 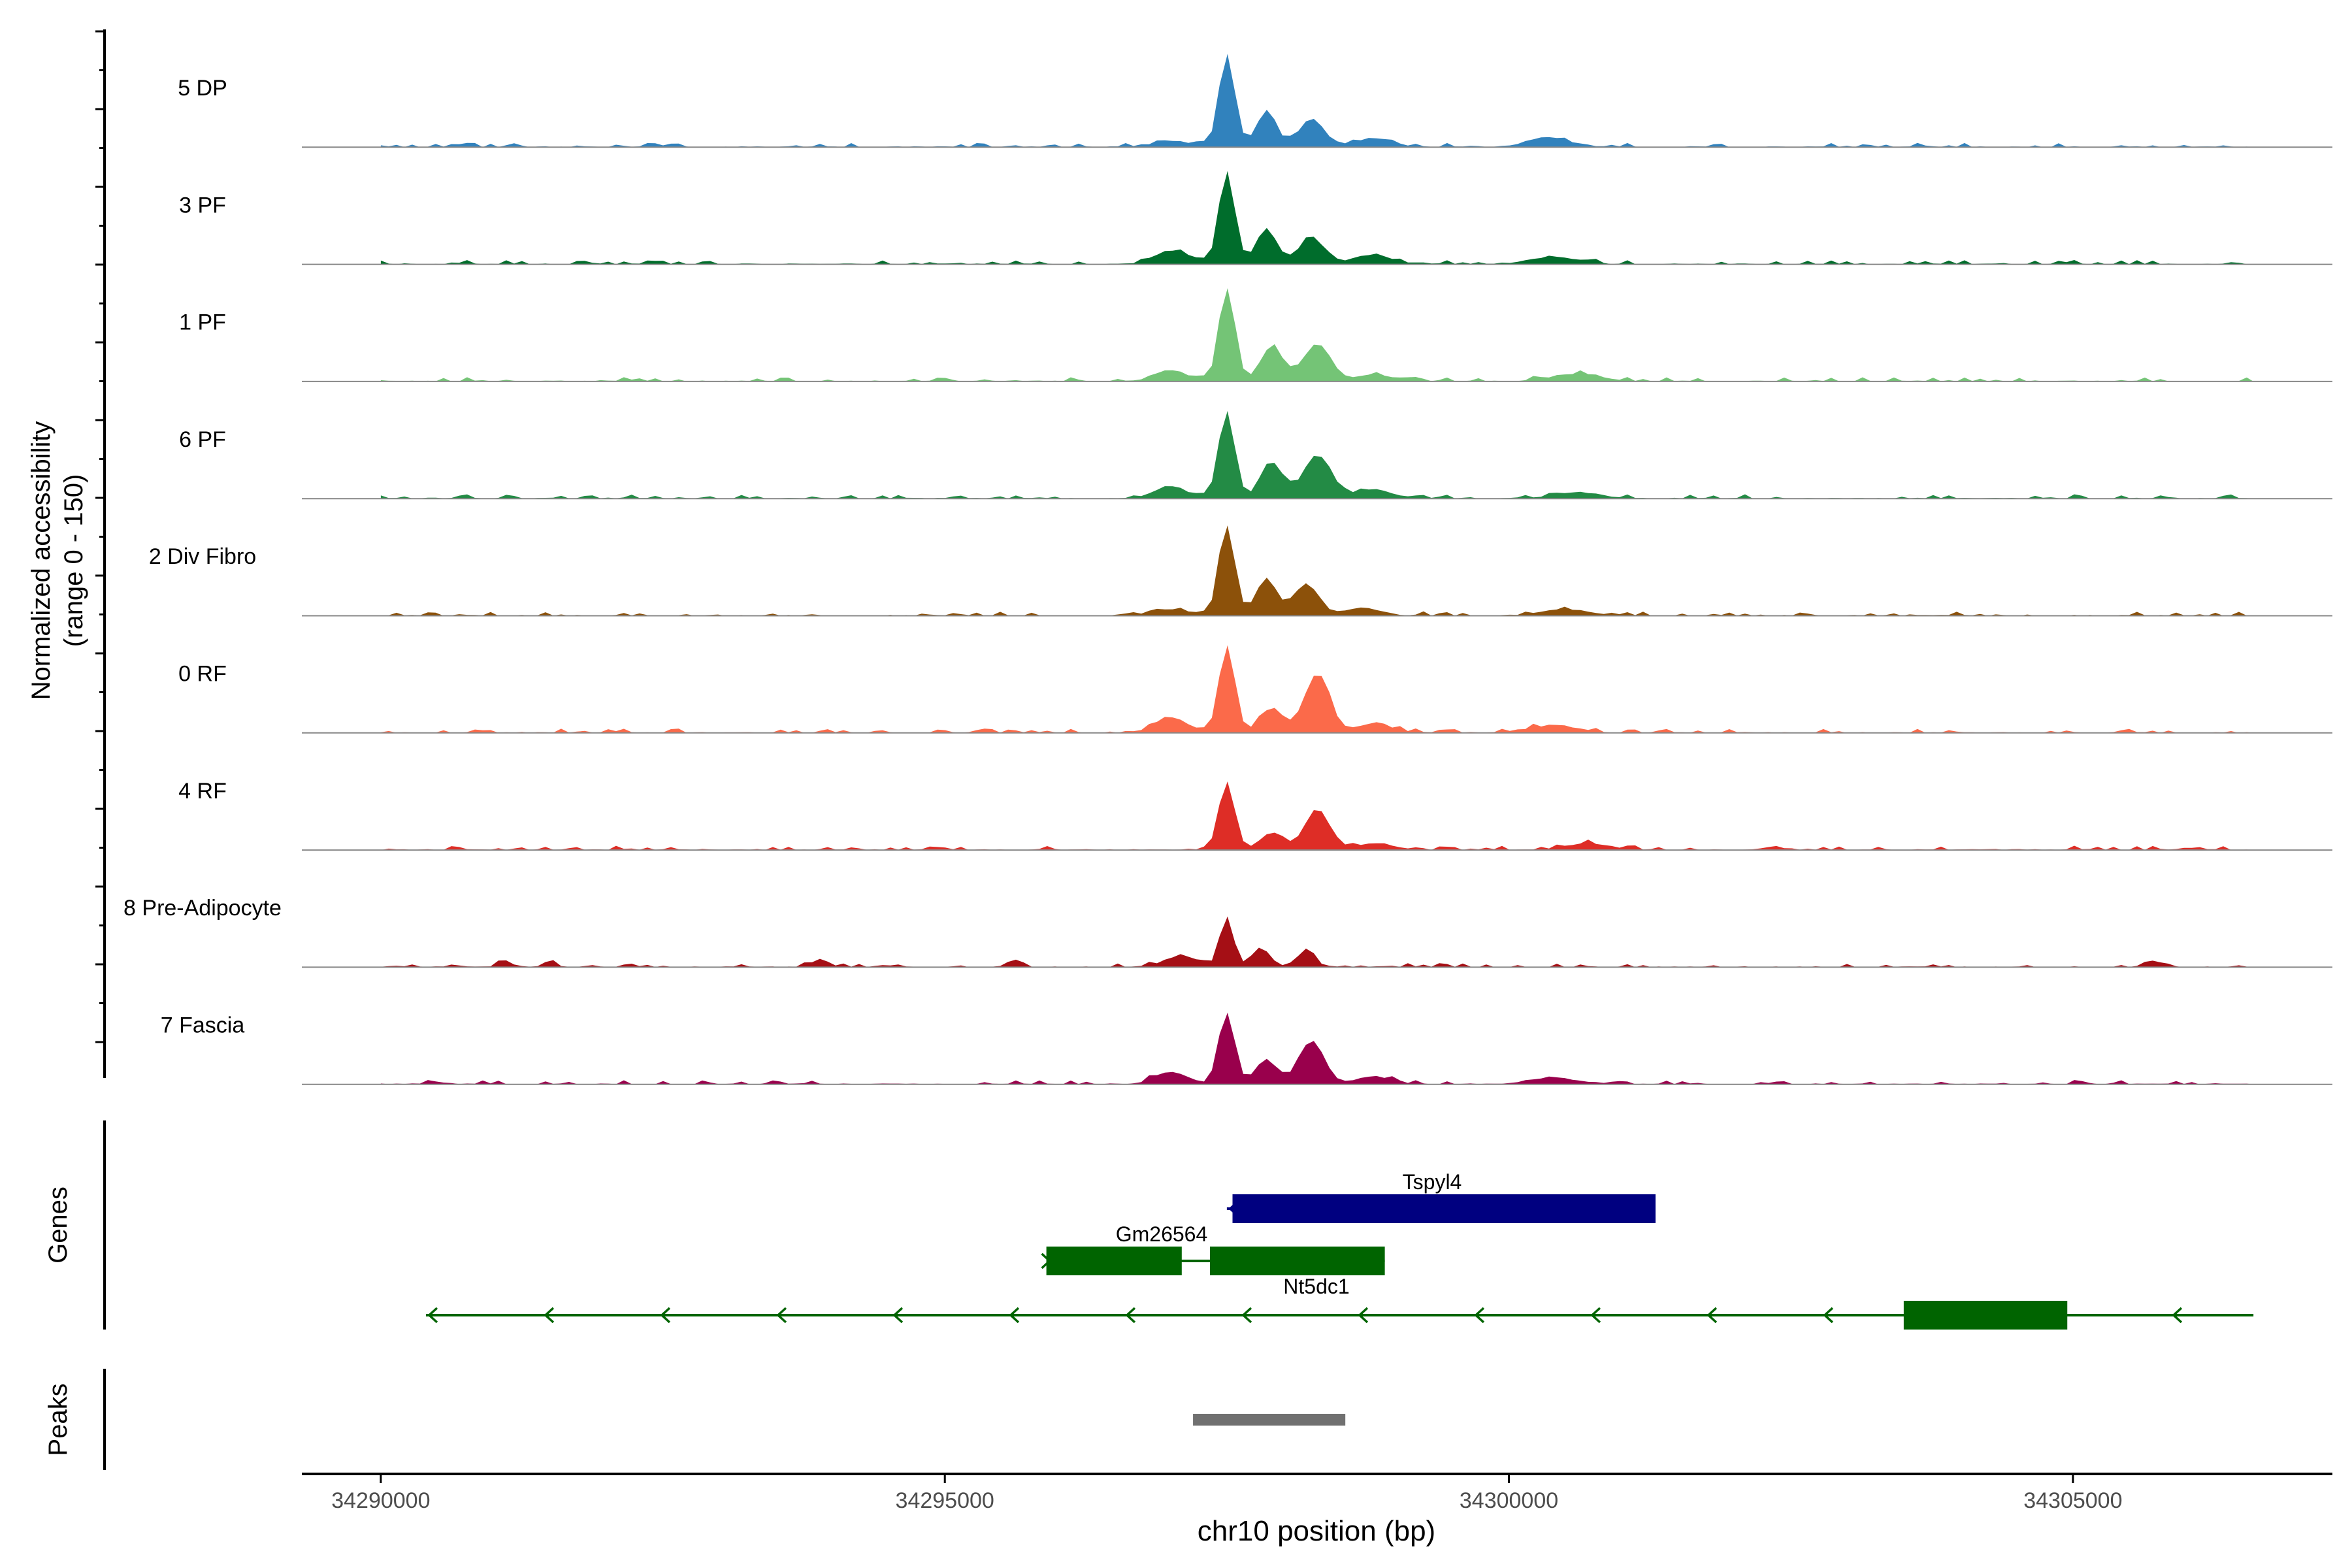 What do you see at coordinates (1316, 1531) in the screenshot?
I see `x-axis-label: chr10 position (bp)` at bounding box center [1316, 1531].